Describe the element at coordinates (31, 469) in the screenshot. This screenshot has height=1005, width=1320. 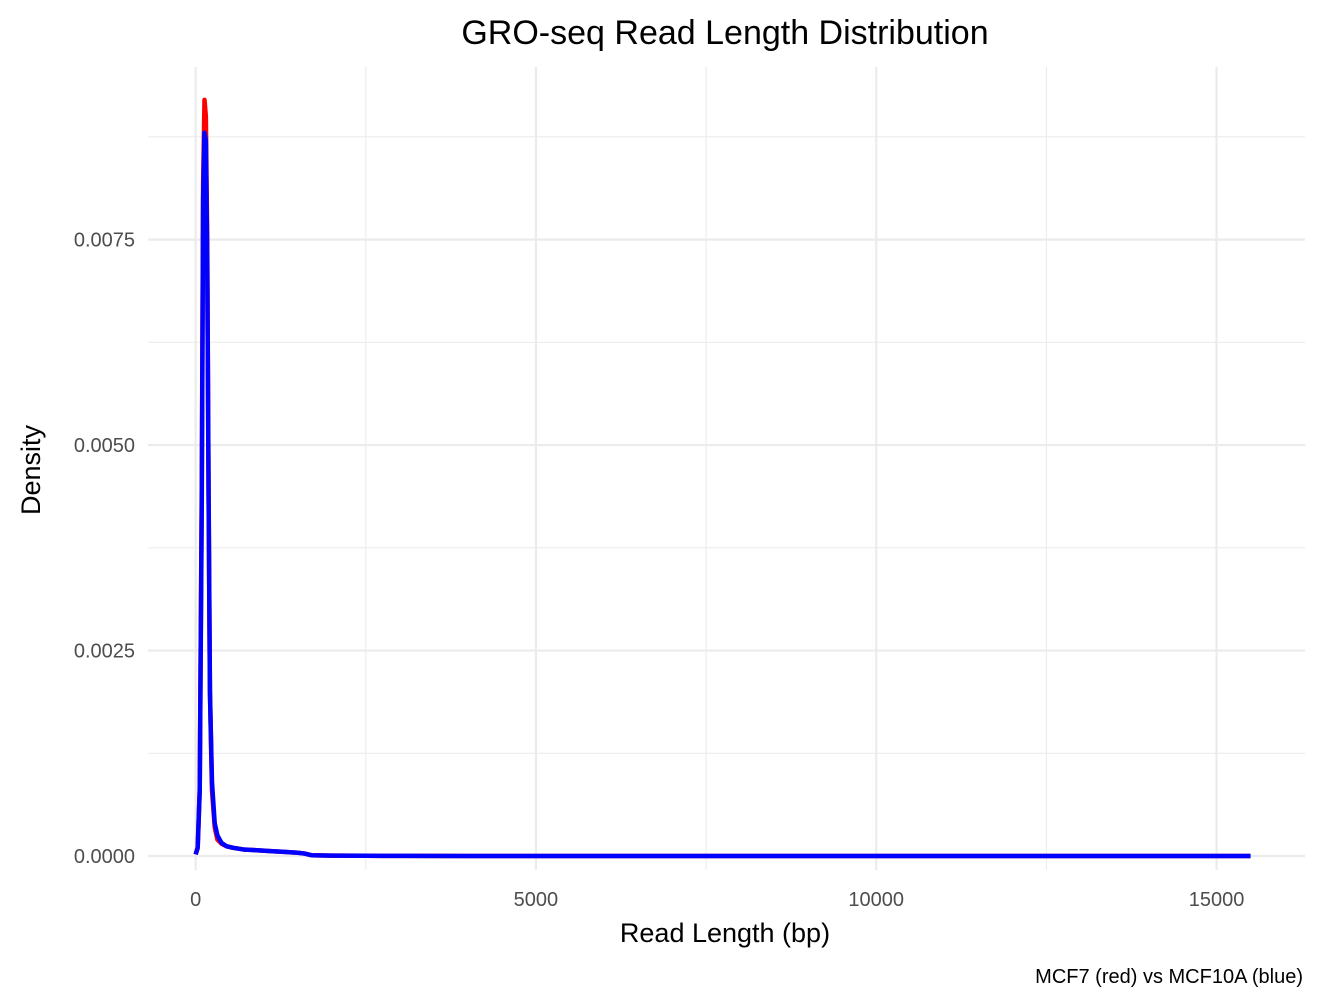
I see `y-axis-title: Density` at that location.